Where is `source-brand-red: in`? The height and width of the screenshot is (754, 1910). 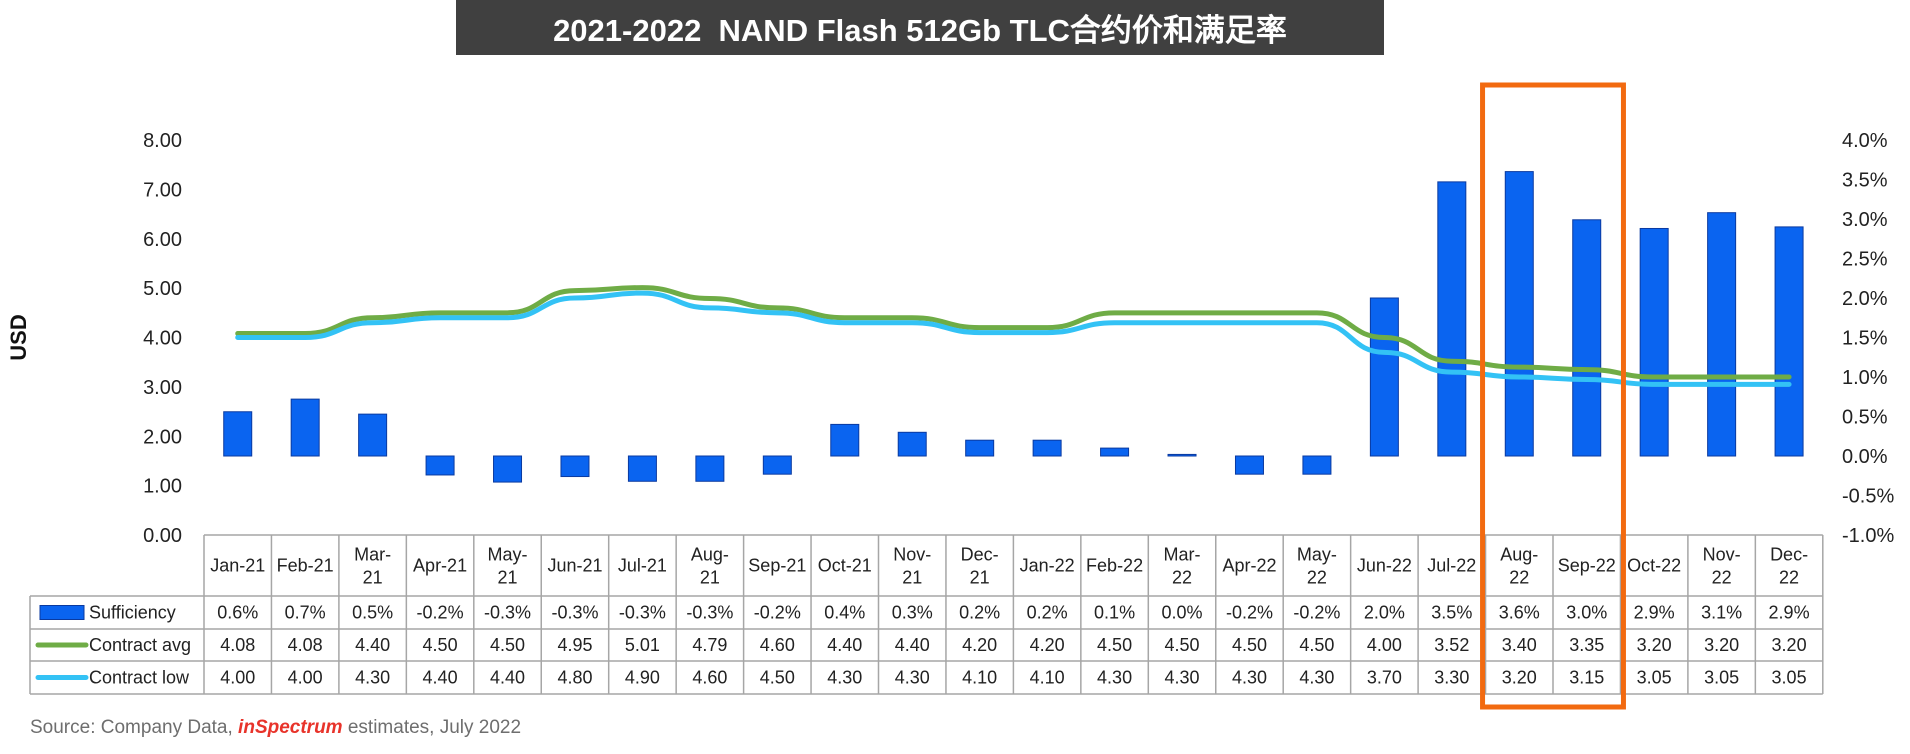
source-brand-red: in is located at coordinates (246, 727).